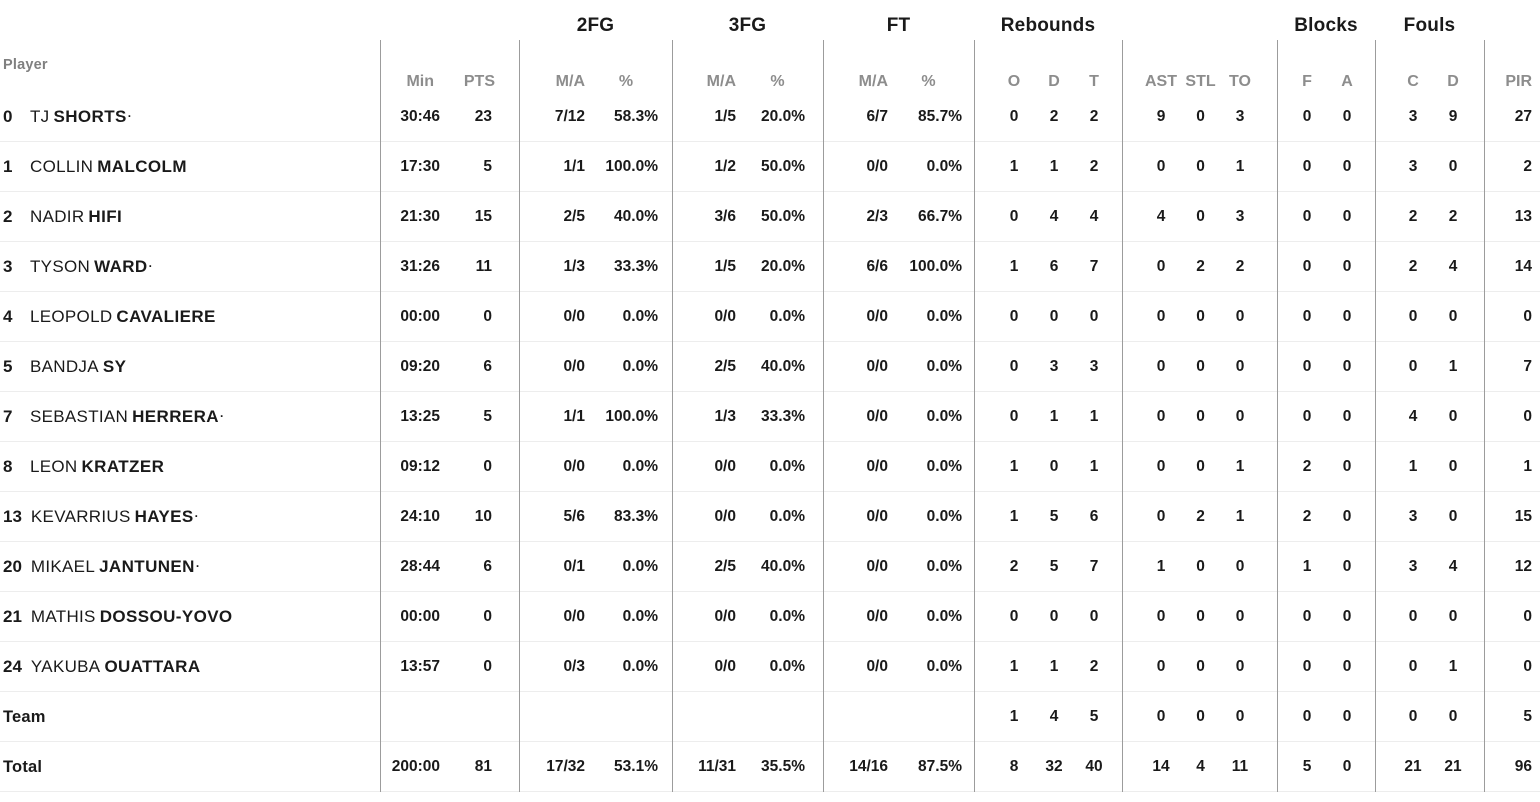  Describe the element at coordinates (574, 166) in the screenshot. I see `stat-2fg-ma: 1/1` at that location.